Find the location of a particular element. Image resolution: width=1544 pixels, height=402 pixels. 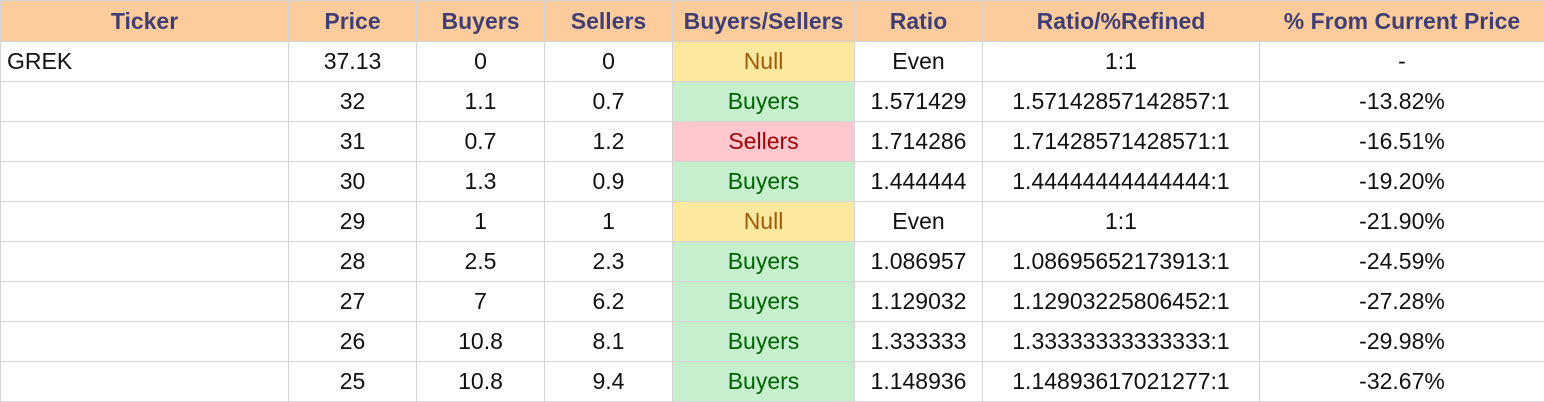

pct-from-current-cell: -27.28% is located at coordinates (1402, 302).